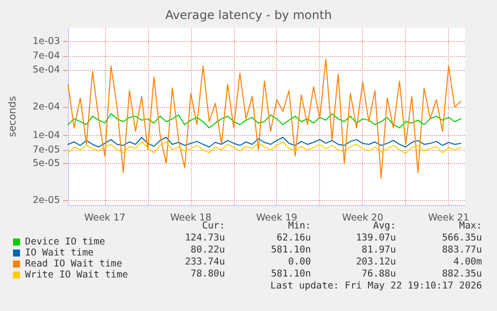 Image resolution: width=497 pixels, height=311 pixels. What do you see at coordinates (13, 116) in the screenshot?
I see `y-axis-title: seconds` at bounding box center [13, 116].